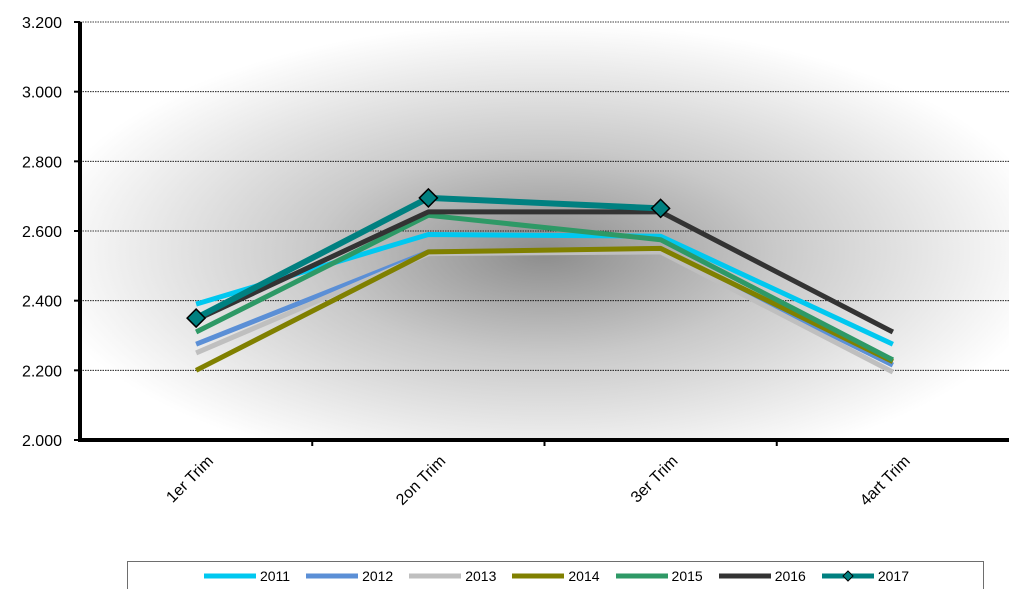 Image resolution: width=1009 pixels, height=589 pixels. Describe the element at coordinates (538, 576) in the screenshot. I see `legend-swatch-2014` at that location.